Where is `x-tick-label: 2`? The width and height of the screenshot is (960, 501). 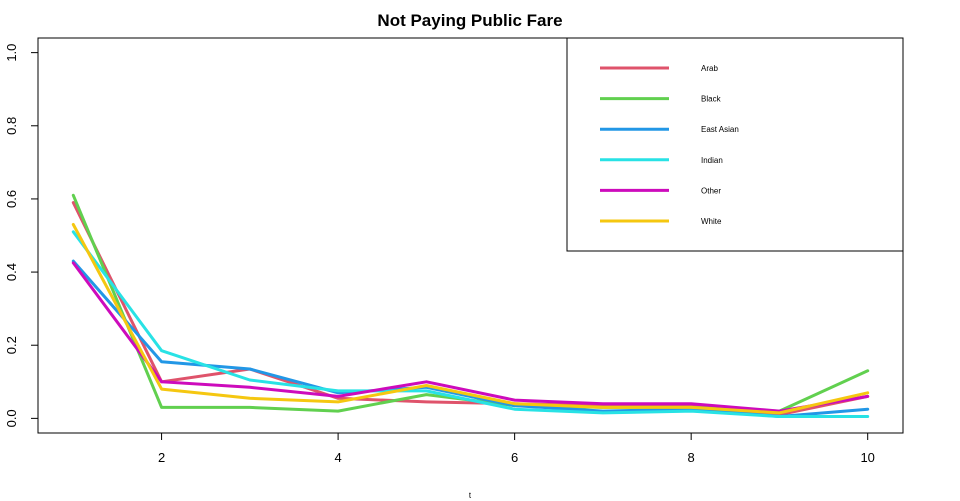
x-tick-label: 2 is located at coordinates (161, 457).